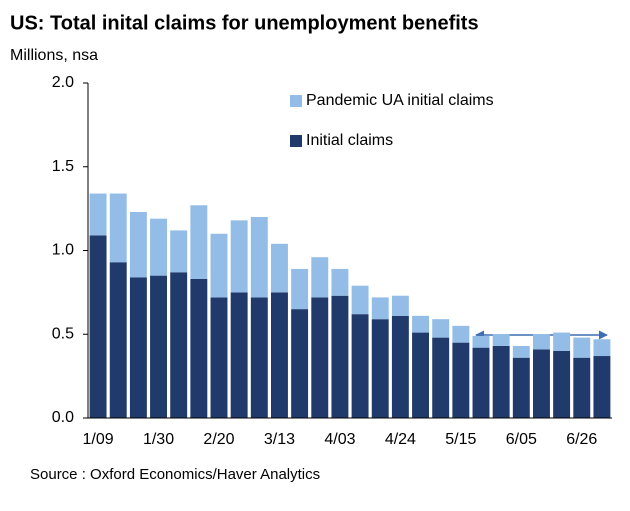  I want to click on x-tick-label: 4/03, so click(339, 439).